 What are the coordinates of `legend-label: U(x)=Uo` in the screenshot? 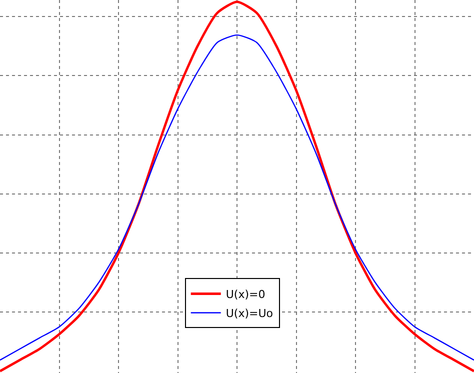 It's located at (250, 313).